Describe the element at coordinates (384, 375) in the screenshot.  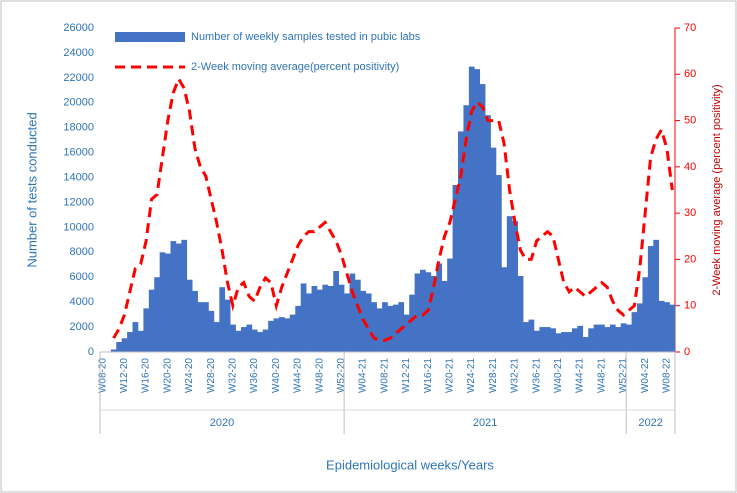
I see `x-tick-label: W08-21` at that location.